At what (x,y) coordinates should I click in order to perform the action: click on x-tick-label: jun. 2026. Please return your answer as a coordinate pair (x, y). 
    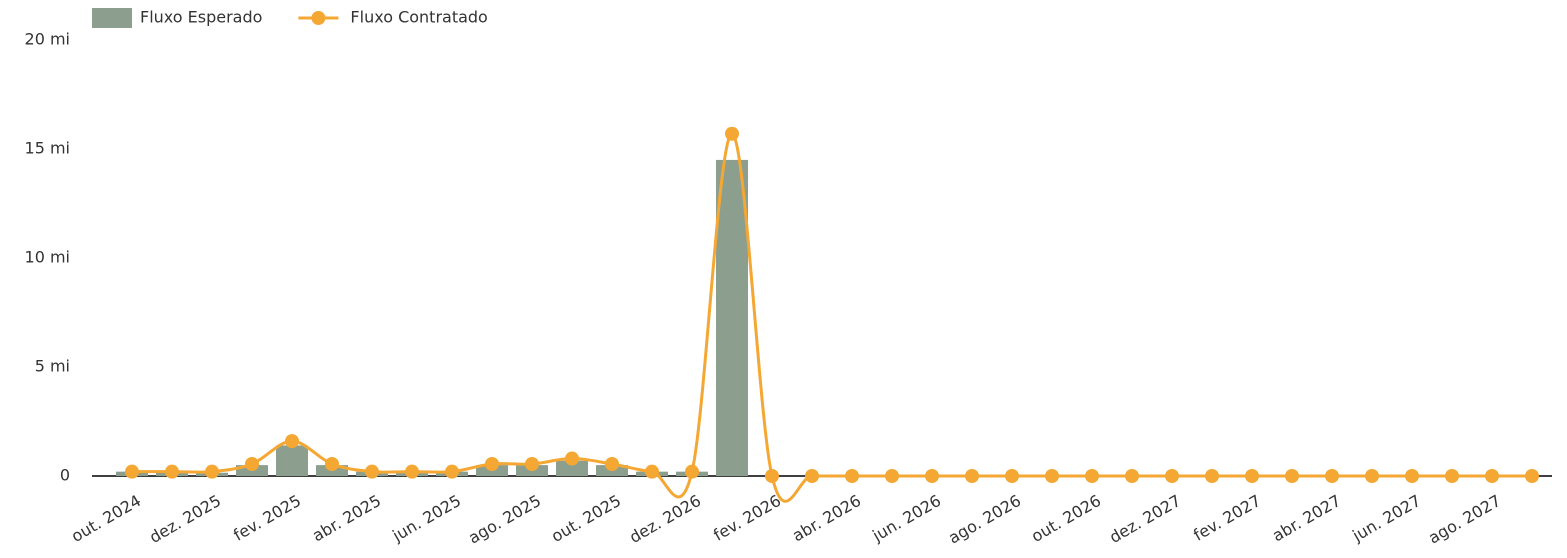
    Looking at the image, I should click on (906, 518).